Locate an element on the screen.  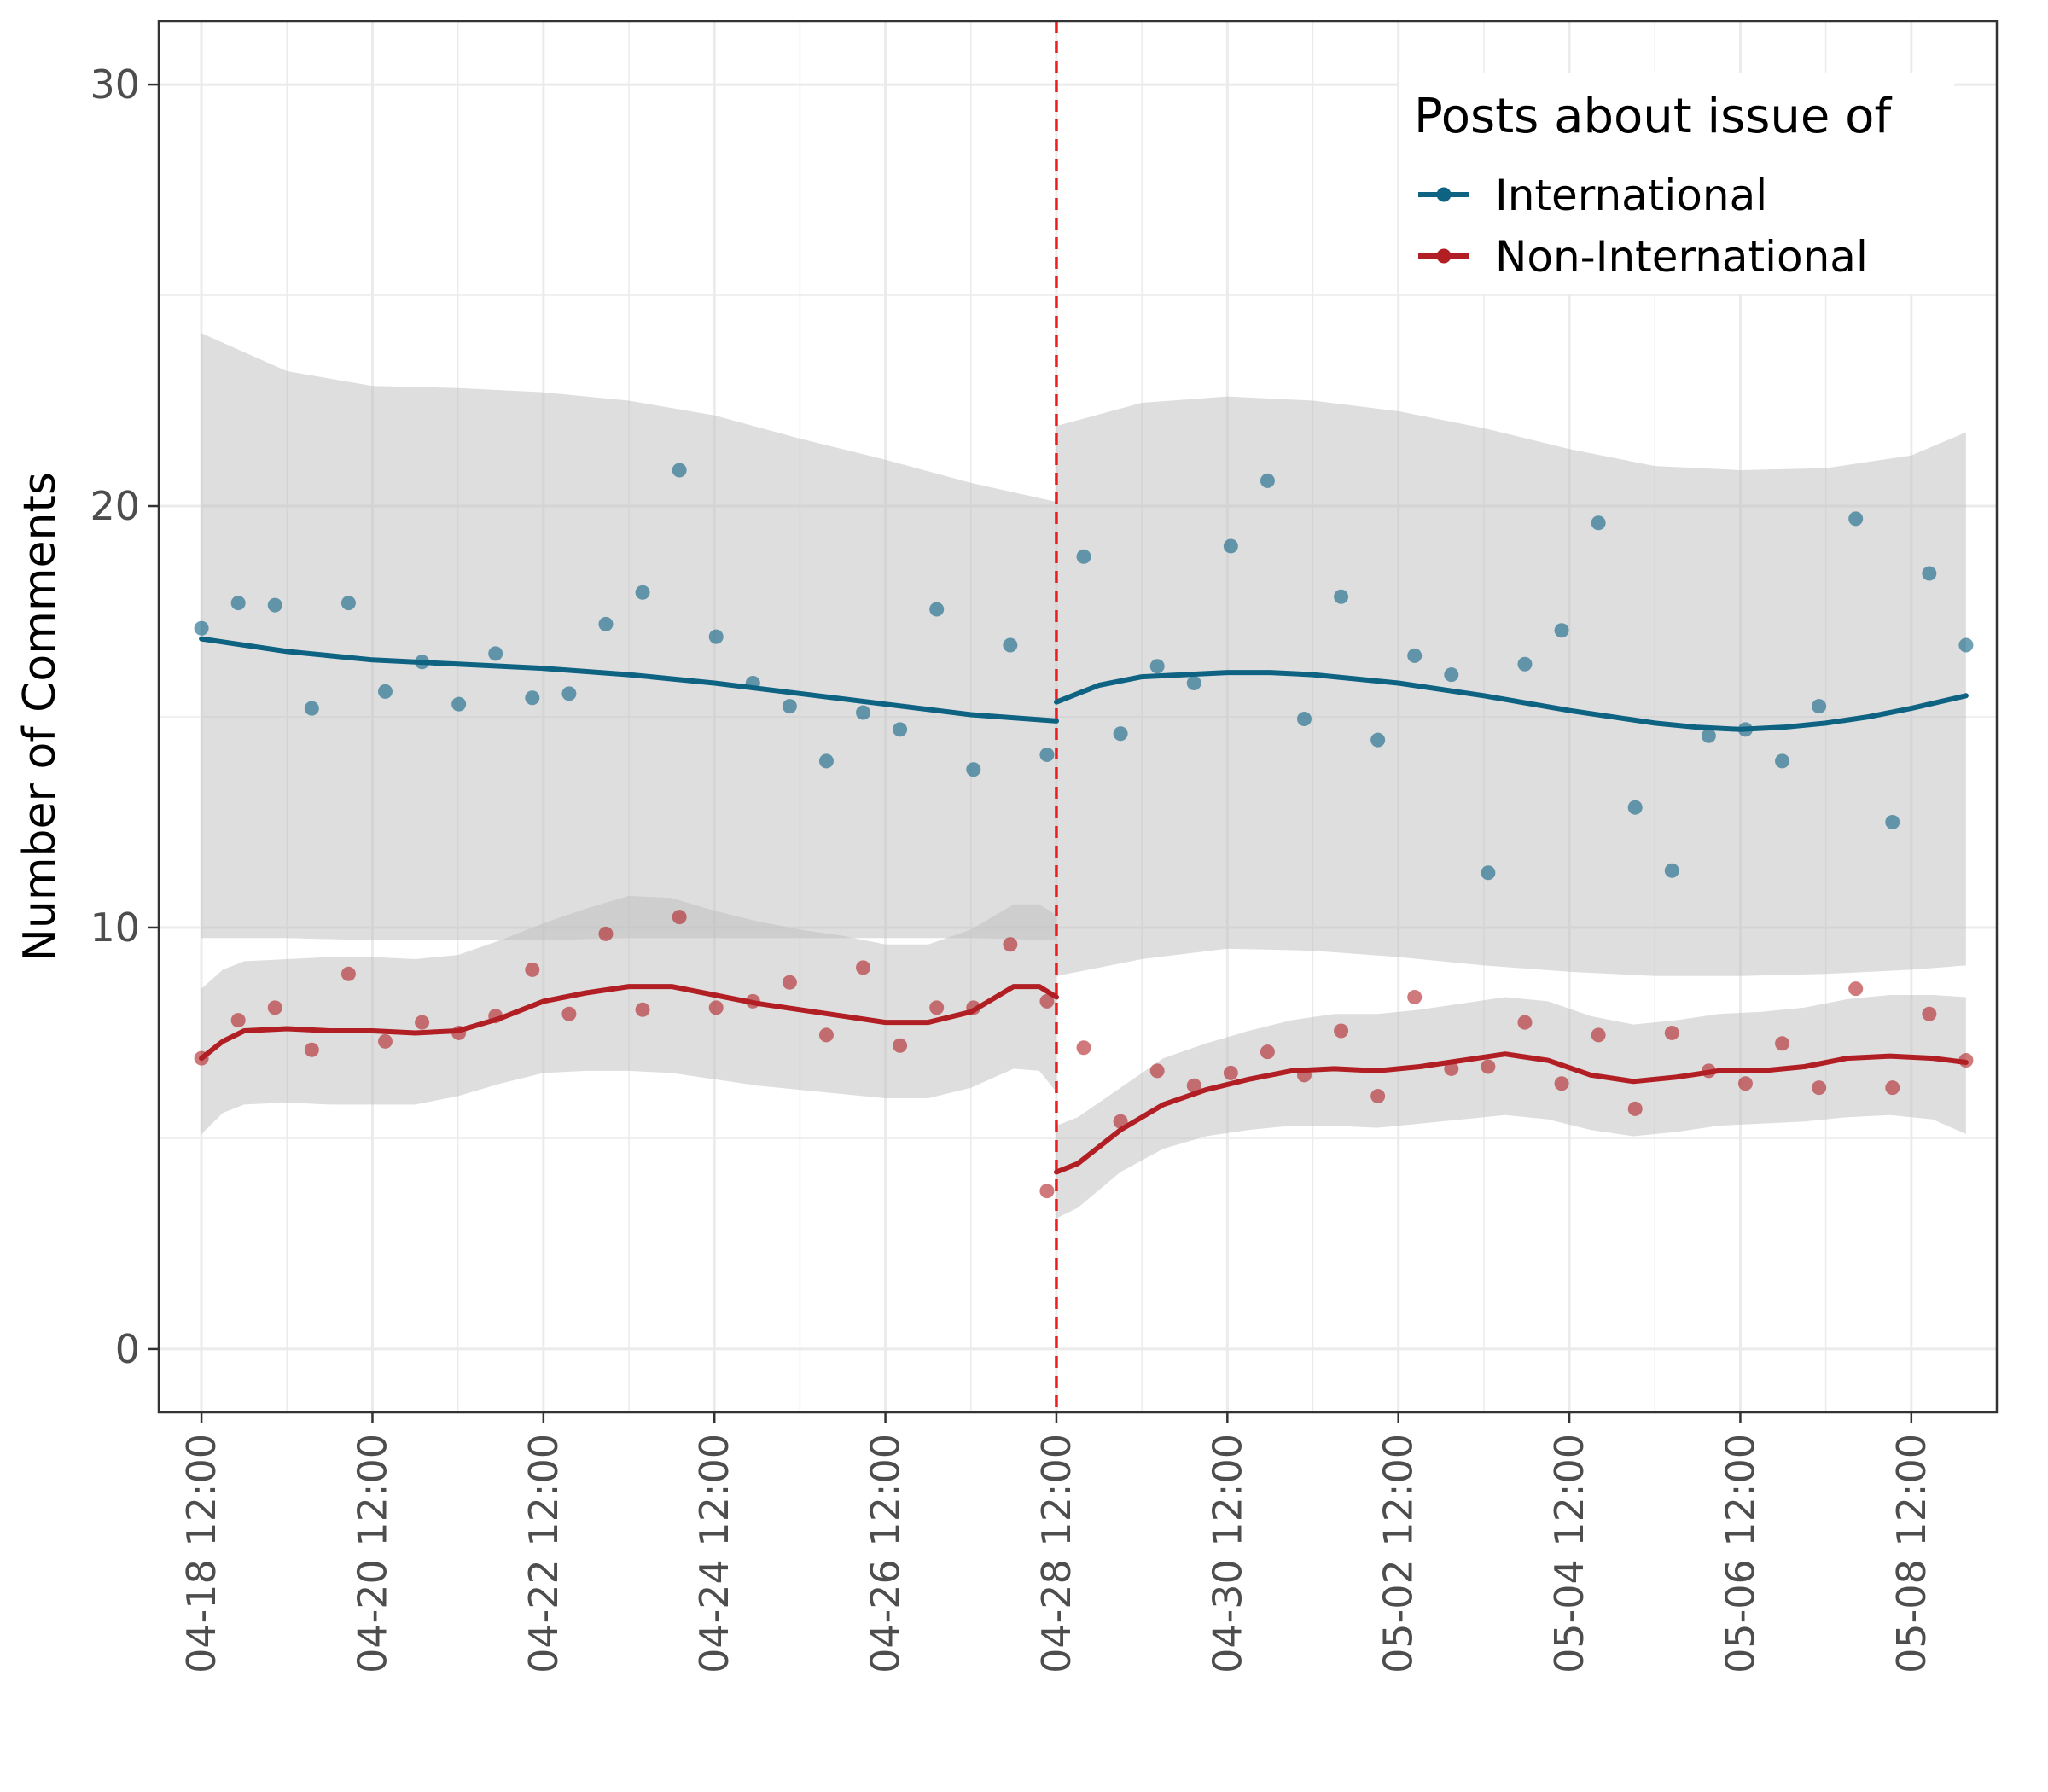
x-tick-label: 05-08 12:00 is located at coordinates (1912, 1553).